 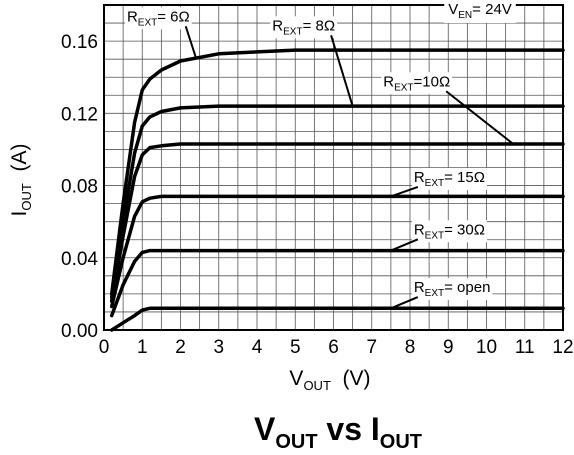 I want to click on series-label-value: = 8Ω, so click(x=319, y=25).